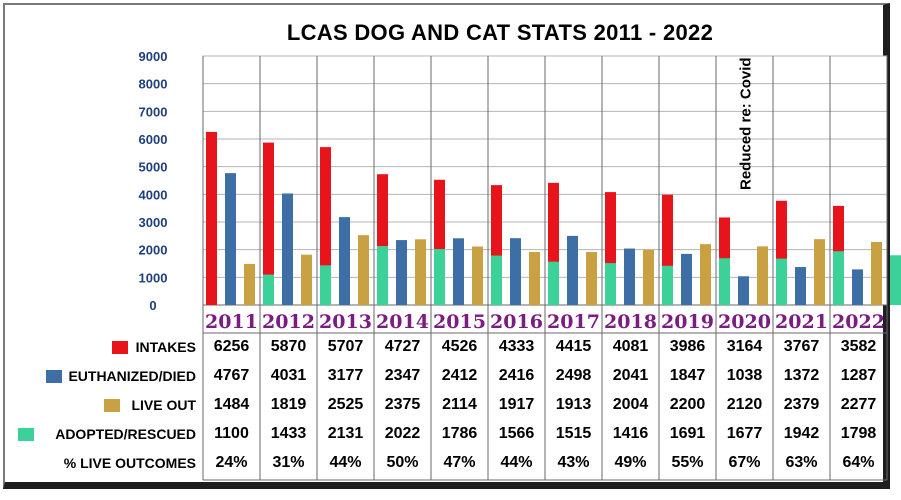 The width and height of the screenshot is (901, 500). I want to click on x-tick-label: 2012, so click(288, 322).